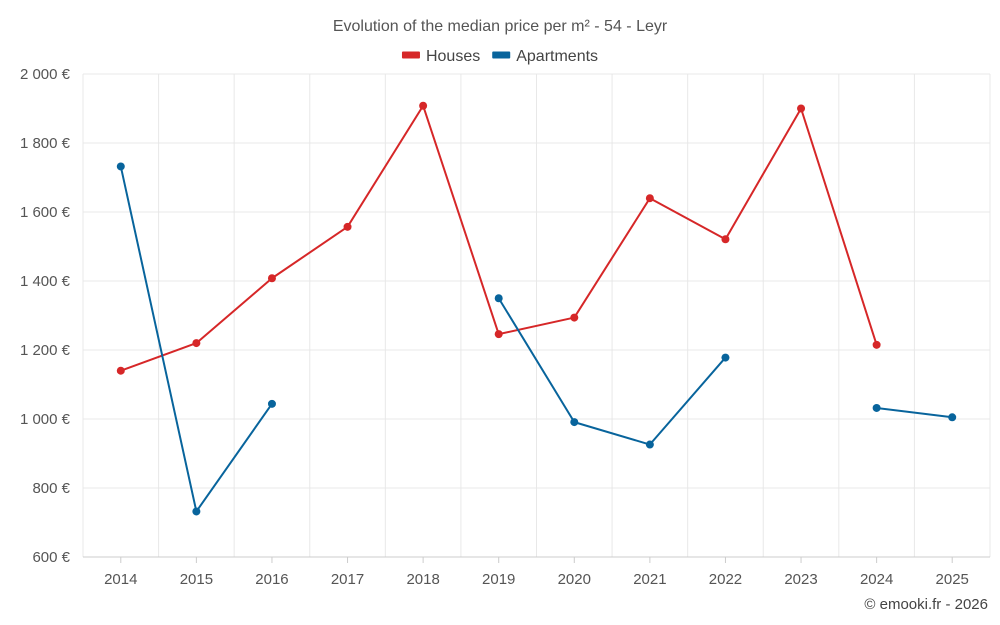 This screenshot has width=1000, height=625. Describe the element at coordinates (649, 579) in the screenshot. I see `x-tick-label: 2021` at that location.